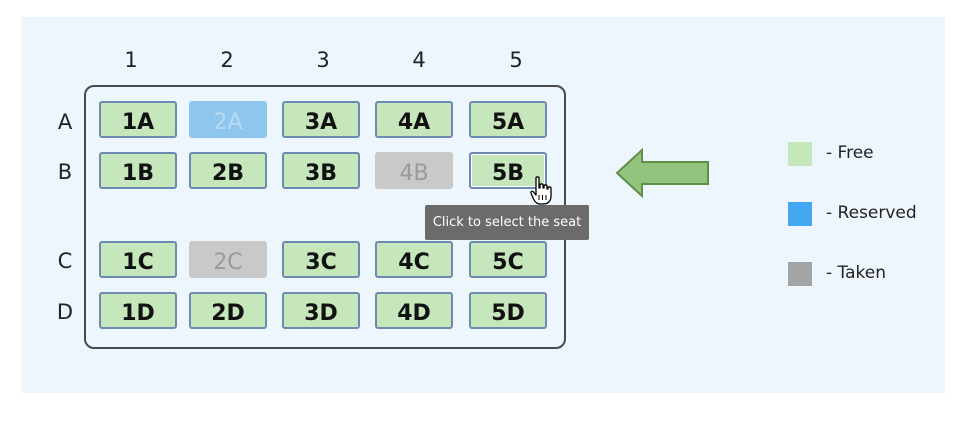  Describe the element at coordinates (414, 119) in the screenshot. I see `seat-4a: 4A` at that location.